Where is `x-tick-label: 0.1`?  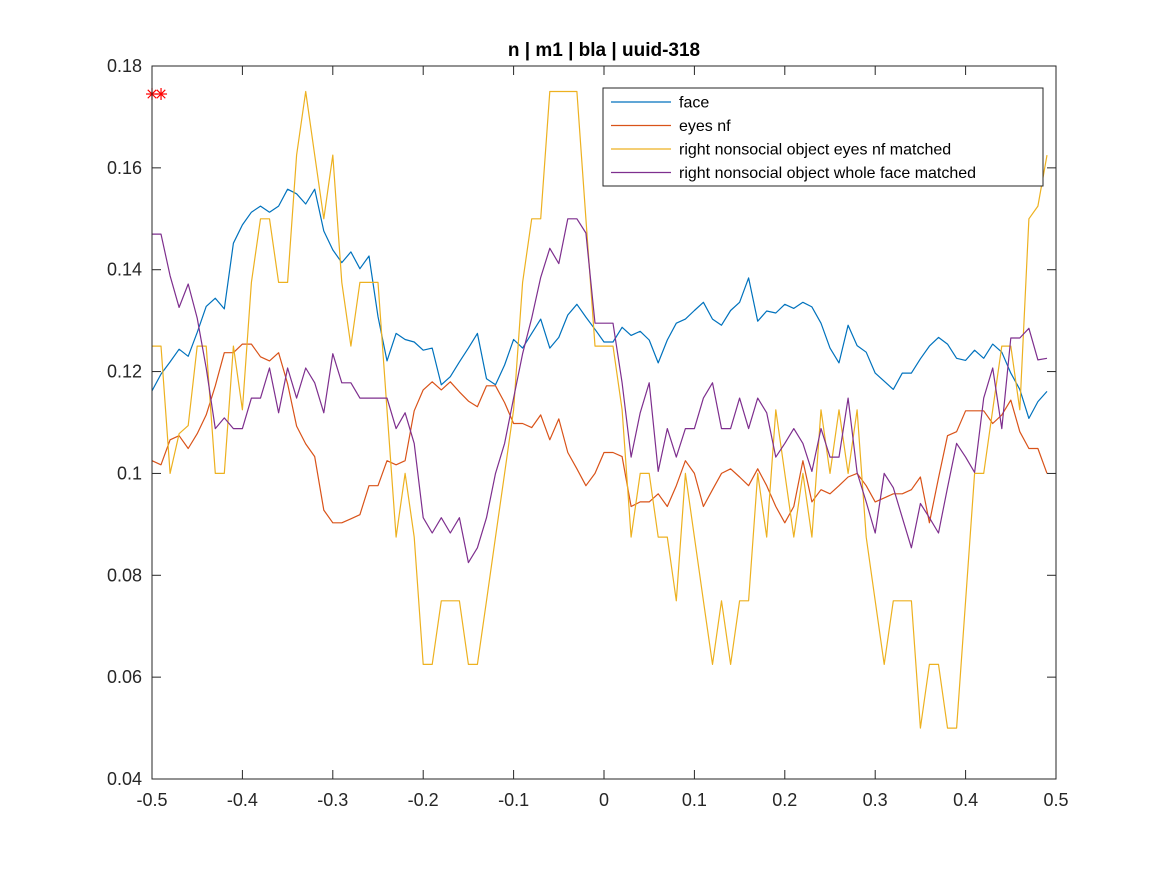 x-tick-label: 0.1 is located at coordinates (694, 800).